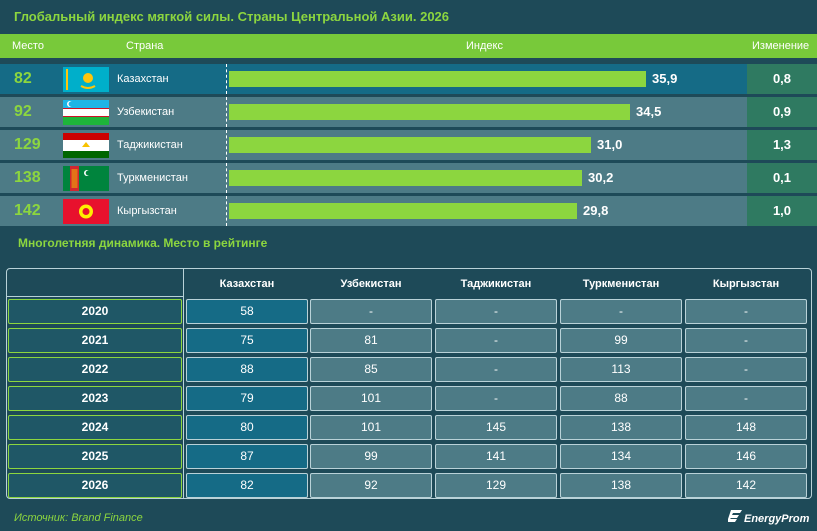 This screenshot has height=531, width=817. I want to click on change-value: 1,0, so click(782, 211).